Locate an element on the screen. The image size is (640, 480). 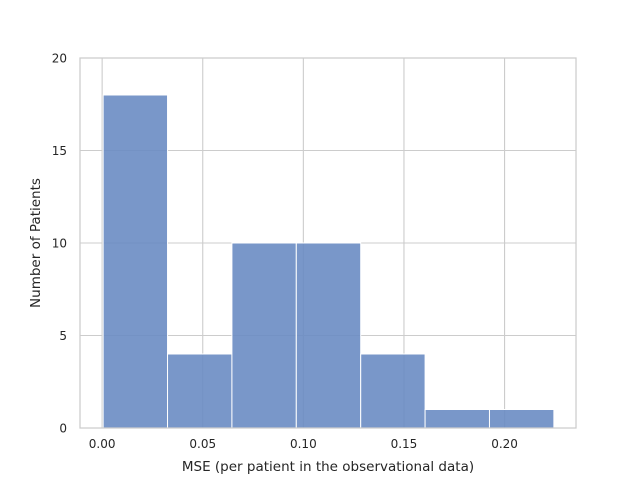
x-tick-label: 0.00 is located at coordinates (102, 444).